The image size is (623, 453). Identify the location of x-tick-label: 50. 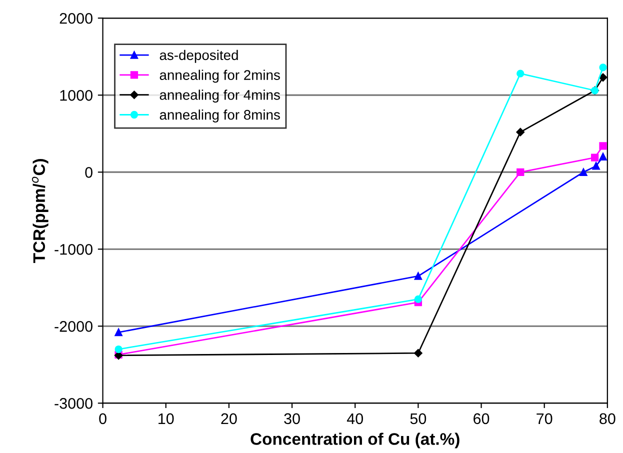
(418, 418).